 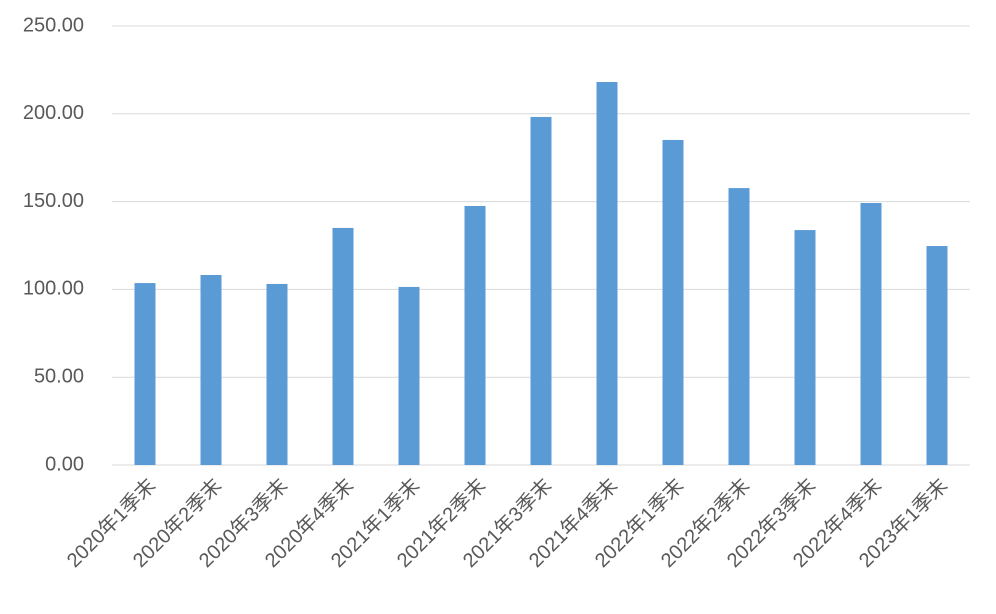 I want to click on y-tick-label: 50.00, so click(x=59, y=376).